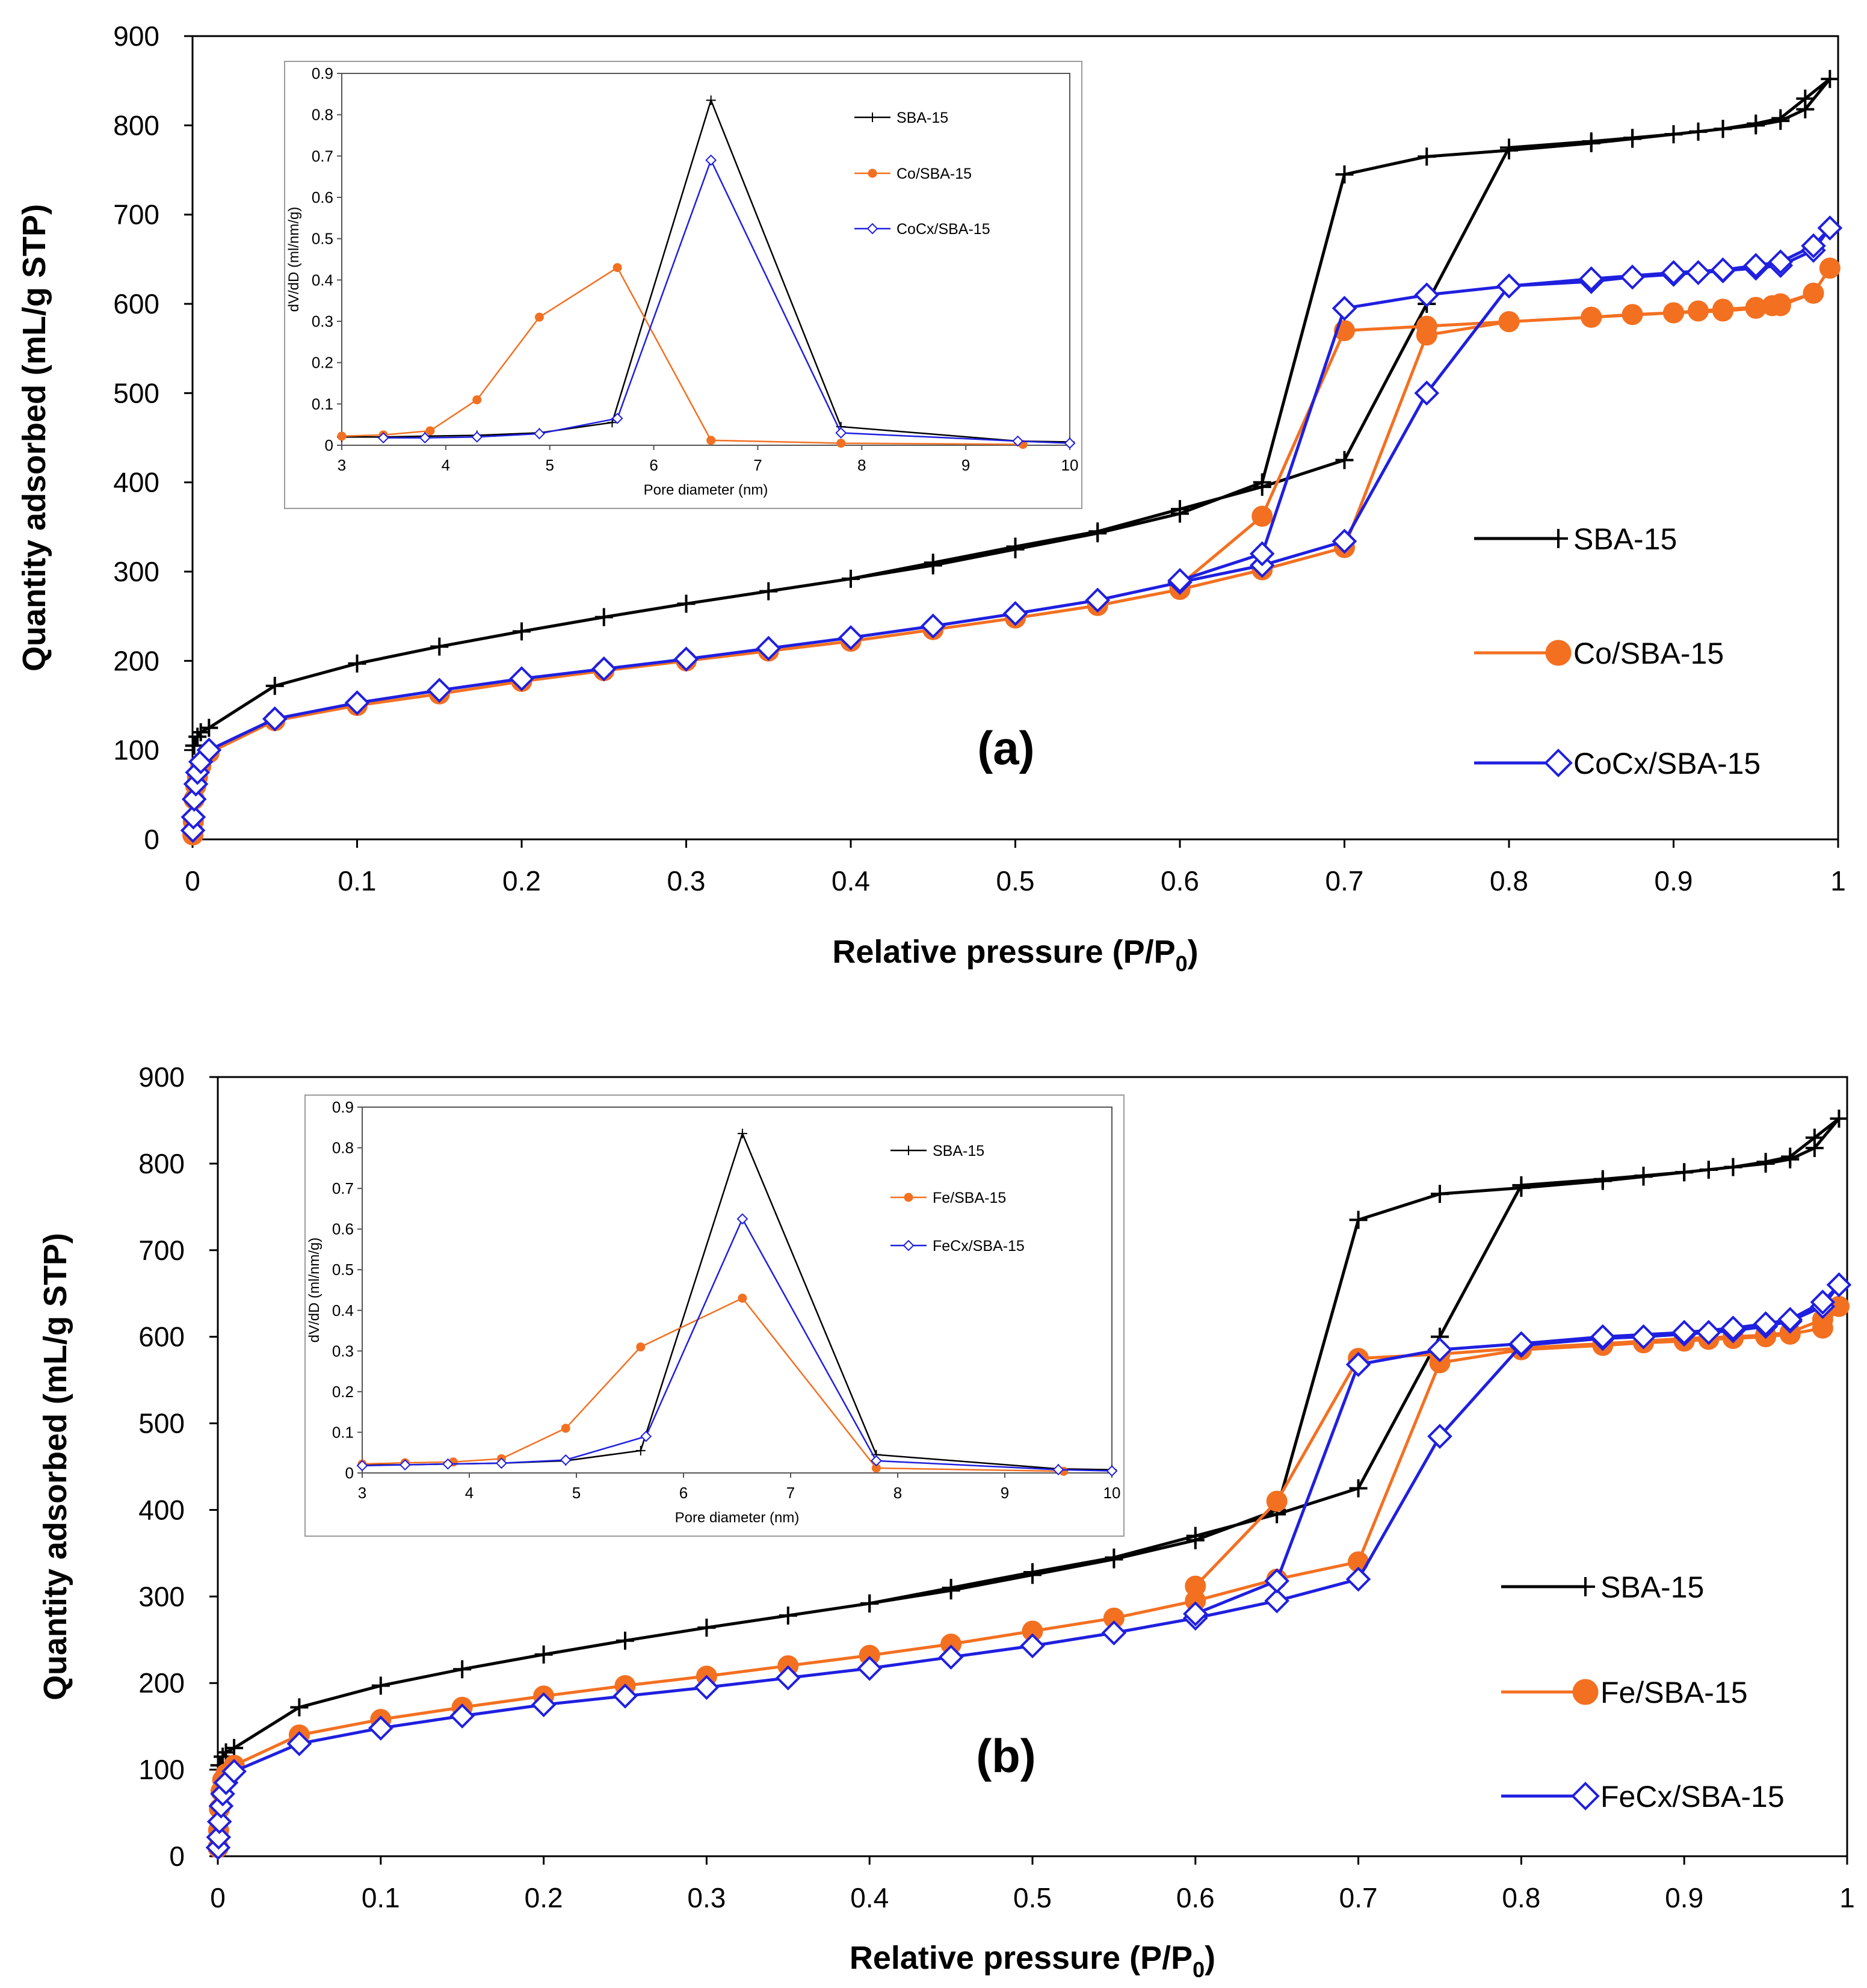 The image size is (1867, 1988). What do you see at coordinates (55, 1466) in the screenshot?
I see `y-axis-title: Quantity adsorbed (mL/g STP)` at bounding box center [55, 1466].